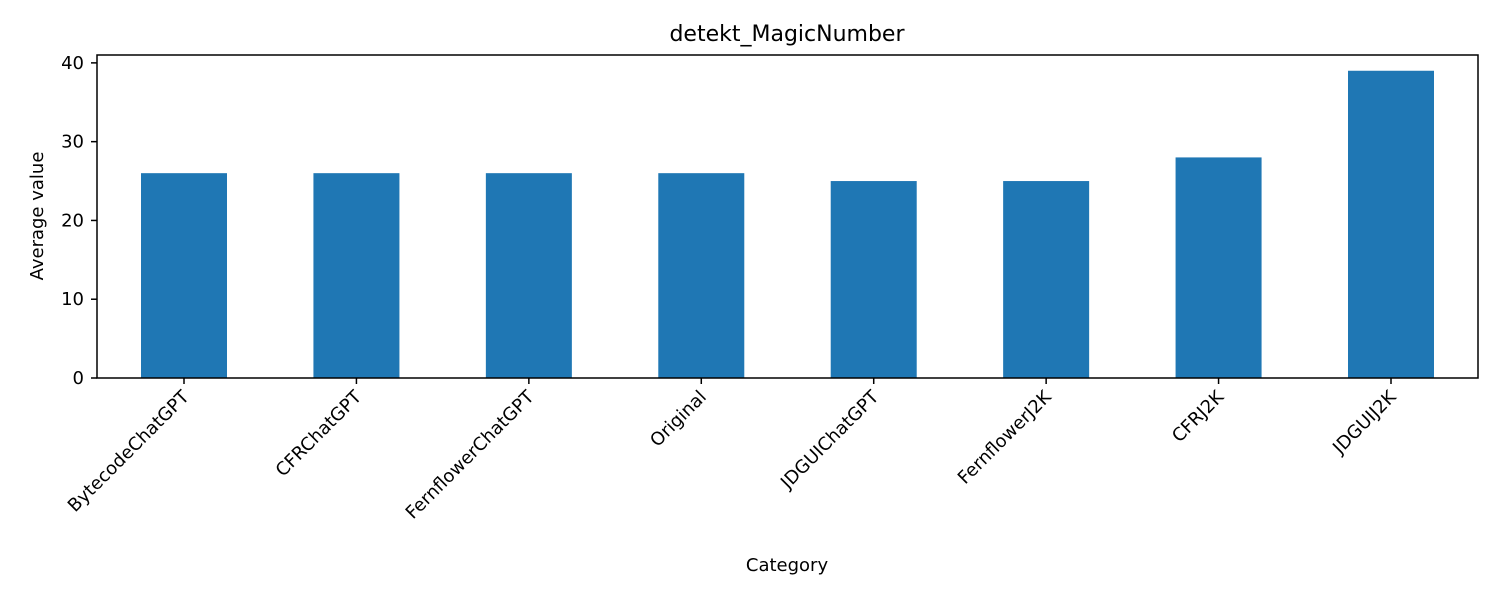  I want to click on x-tick-label: FernflowerJ2K, so click(1005, 437).